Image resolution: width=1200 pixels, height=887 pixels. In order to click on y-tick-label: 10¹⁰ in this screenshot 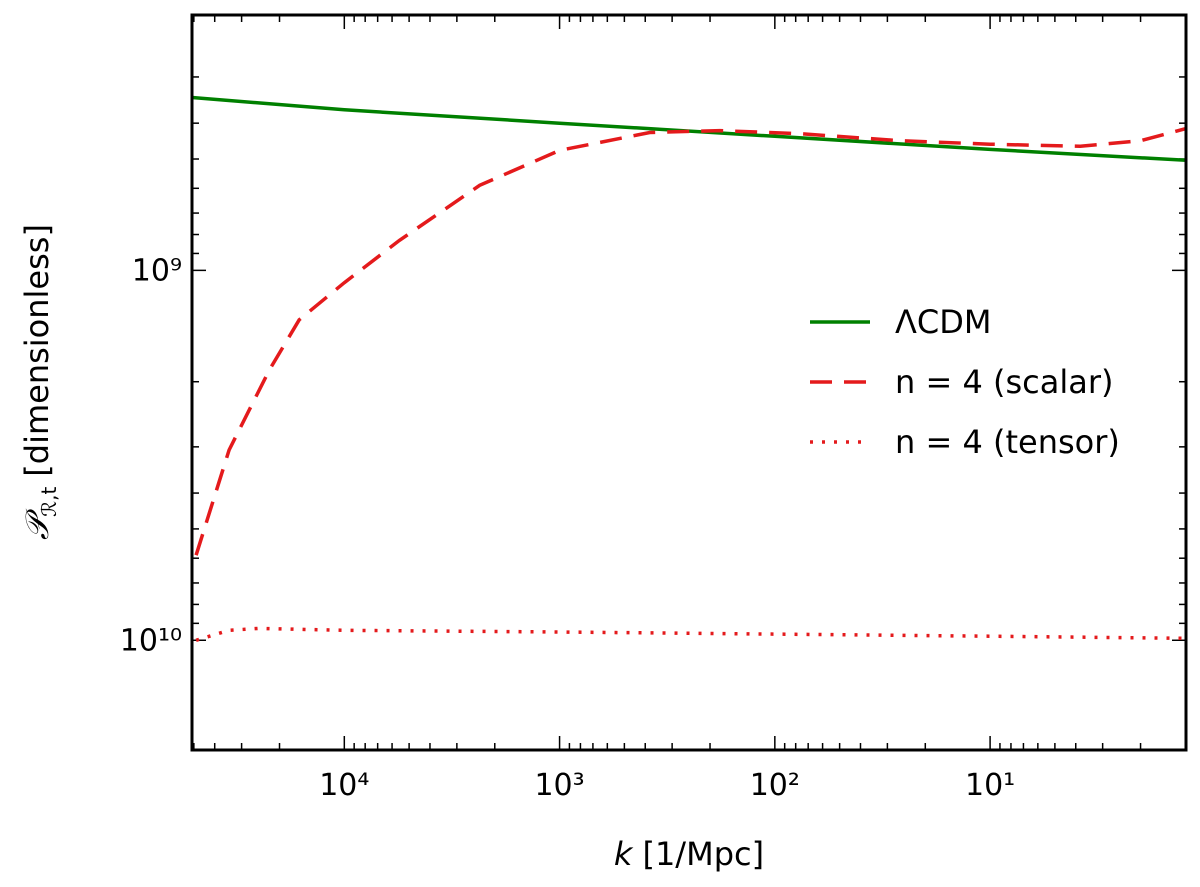, I will do `click(151, 640)`.